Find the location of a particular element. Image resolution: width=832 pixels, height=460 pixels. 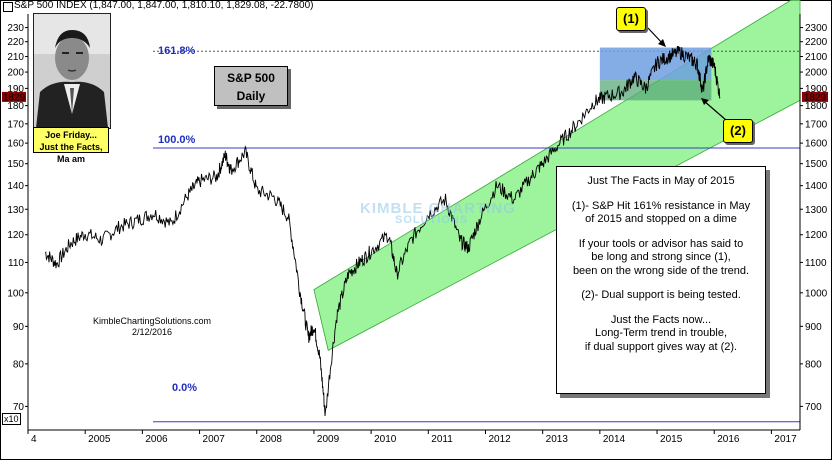

y-tick-label-right: 1500 is located at coordinates (816, 164).